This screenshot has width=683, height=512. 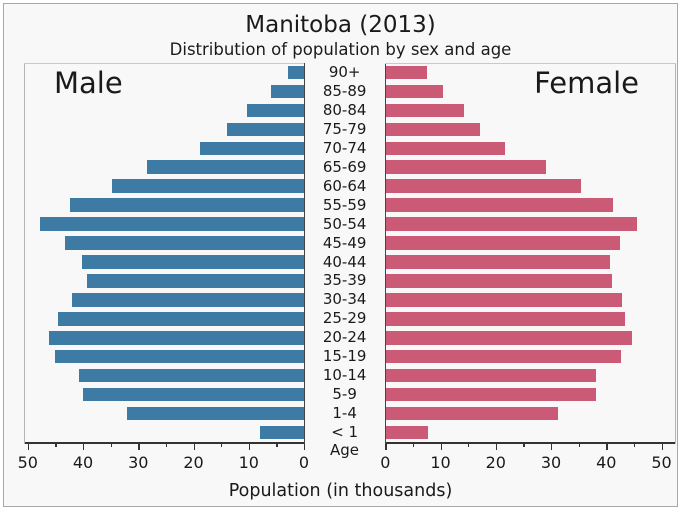 What do you see at coordinates (340, 491) in the screenshot?
I see `x-axis-label: Population (in thousands)` at bounding box center [340, 491].